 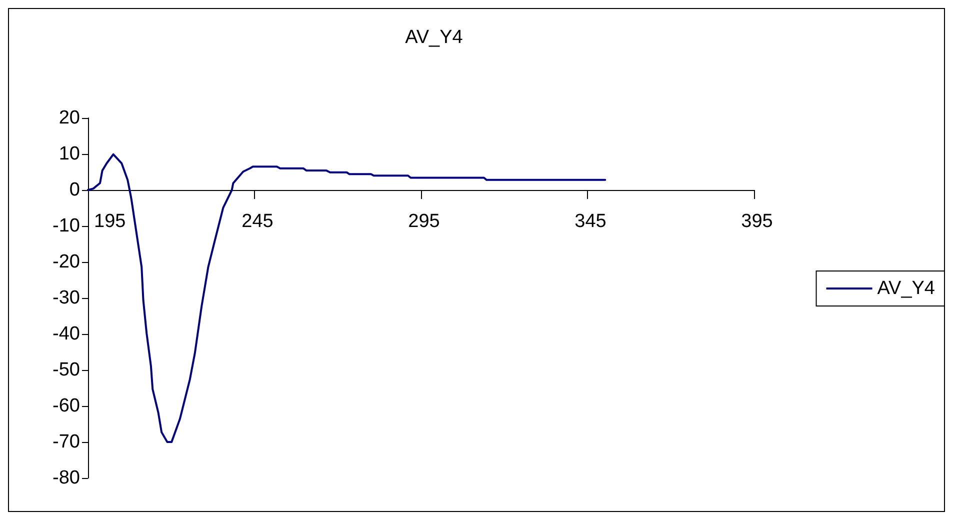 I want to click on legend-label: AV_Y4, so click(x=906, y=288).